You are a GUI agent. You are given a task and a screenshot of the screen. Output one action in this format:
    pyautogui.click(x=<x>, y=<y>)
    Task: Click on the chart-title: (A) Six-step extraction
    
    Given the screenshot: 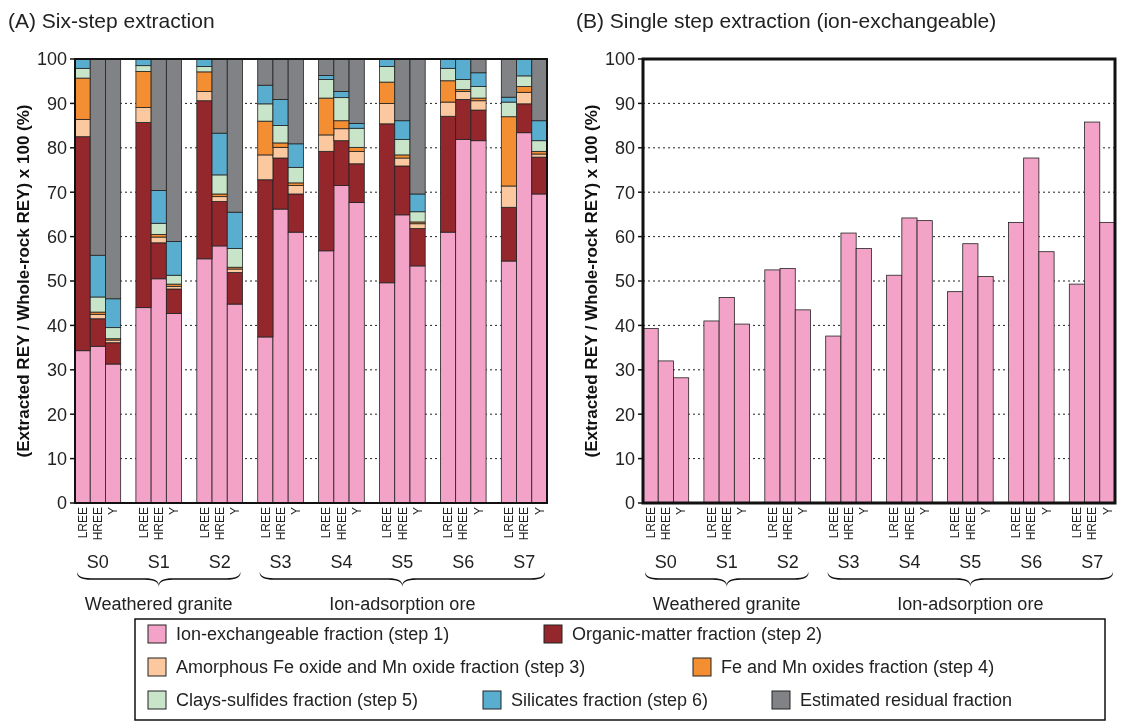 What is the action you would take?
    pyautogui.click(x=111, y=20)
    